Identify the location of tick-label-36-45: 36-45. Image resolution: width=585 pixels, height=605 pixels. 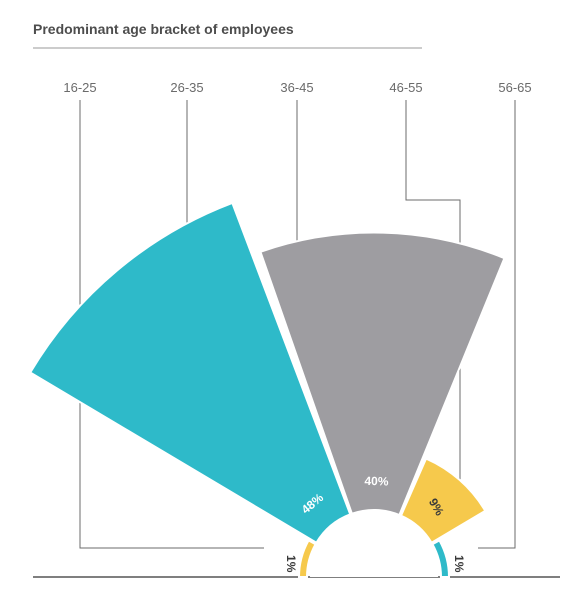
(296, 87).